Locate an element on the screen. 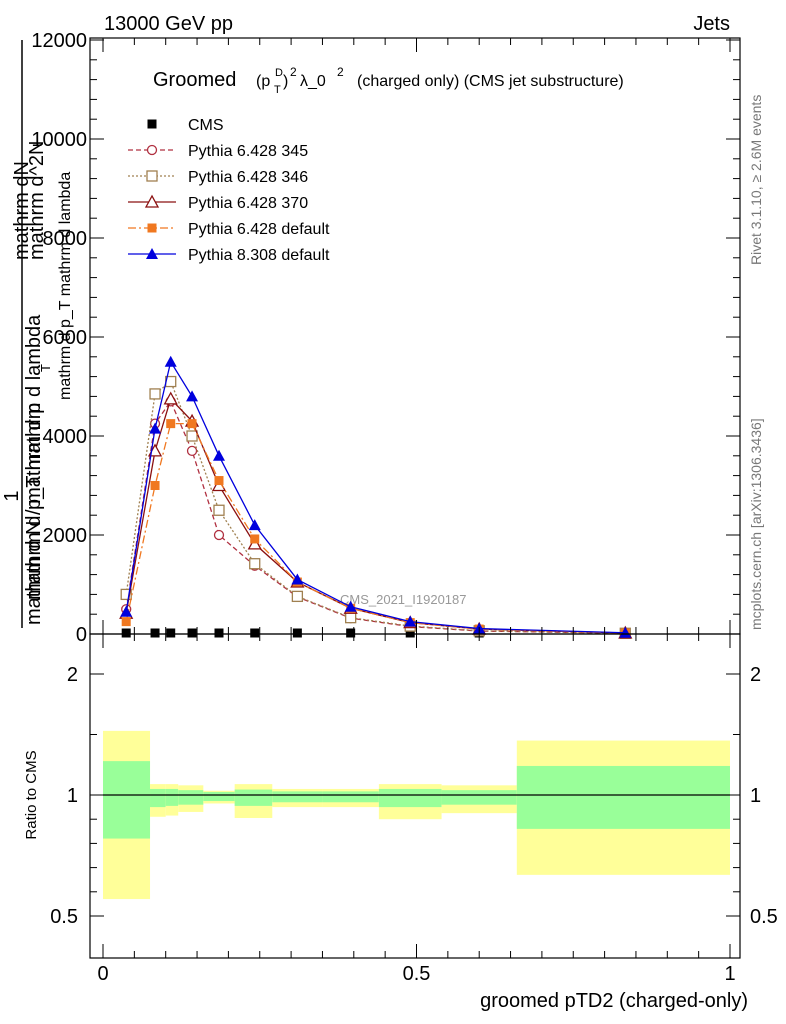 Image resolution: width=786 pixels, height=1024 pixels. title-sup-2b: 2 is located at coordinates (340, 72).